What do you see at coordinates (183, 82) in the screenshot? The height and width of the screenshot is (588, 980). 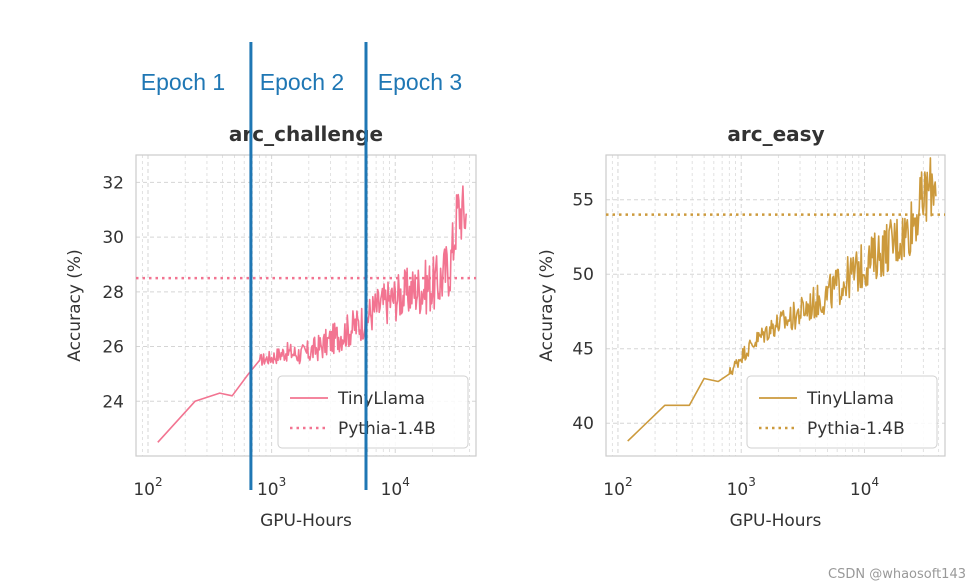 I see `epoch-1-label: Epoch 1` at bounding box center [183, 82].